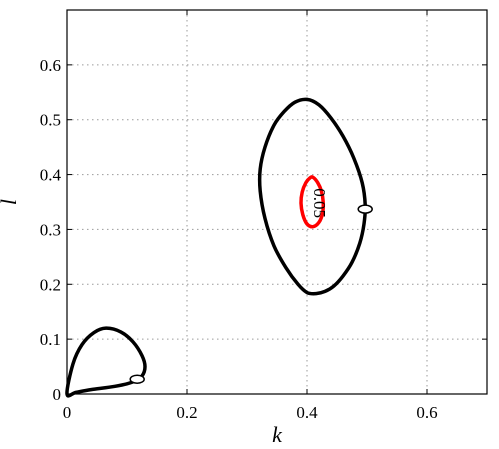  I want to click on contour-value-label: 0.05, so click(319, 203).